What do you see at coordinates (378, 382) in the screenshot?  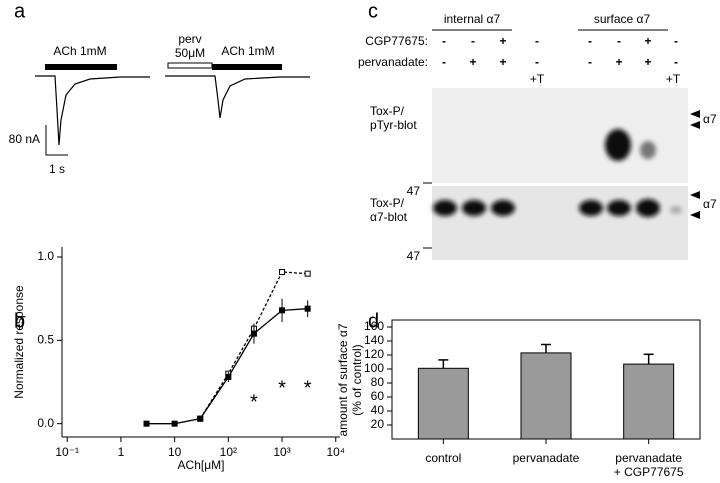 I see `y-tick-label: 80` at bounding box center [378, 382].